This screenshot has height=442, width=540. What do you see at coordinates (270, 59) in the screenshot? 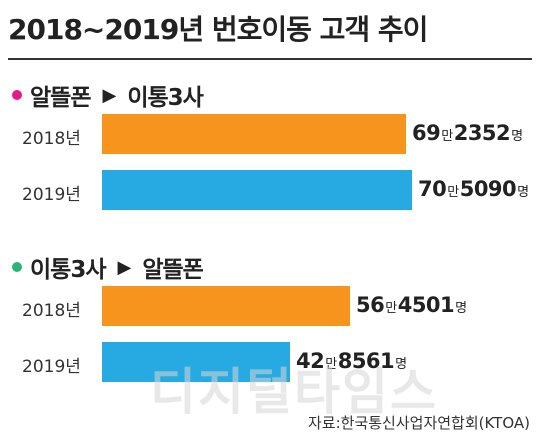
I see `title-divider` at bounding box center [270, 59].